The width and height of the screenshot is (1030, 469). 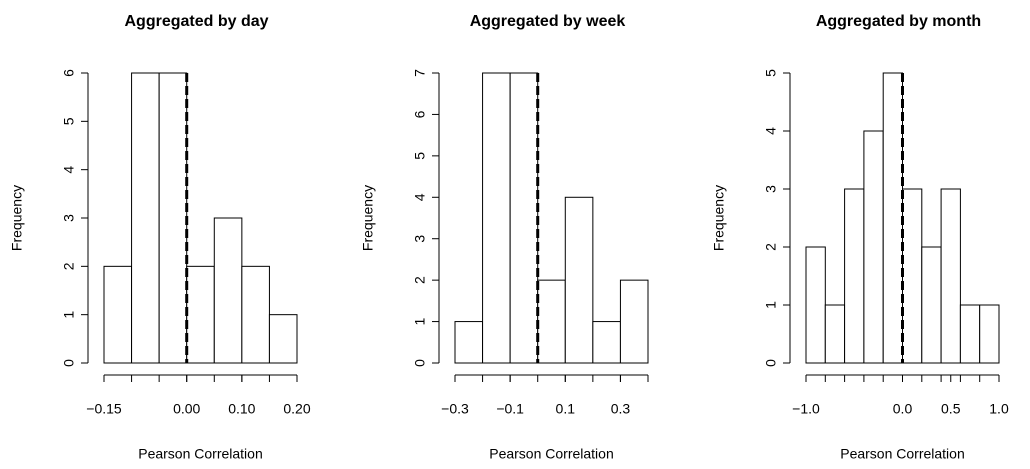 I want to click on x-tick-label: −0.15, so click(x=104, y=409).